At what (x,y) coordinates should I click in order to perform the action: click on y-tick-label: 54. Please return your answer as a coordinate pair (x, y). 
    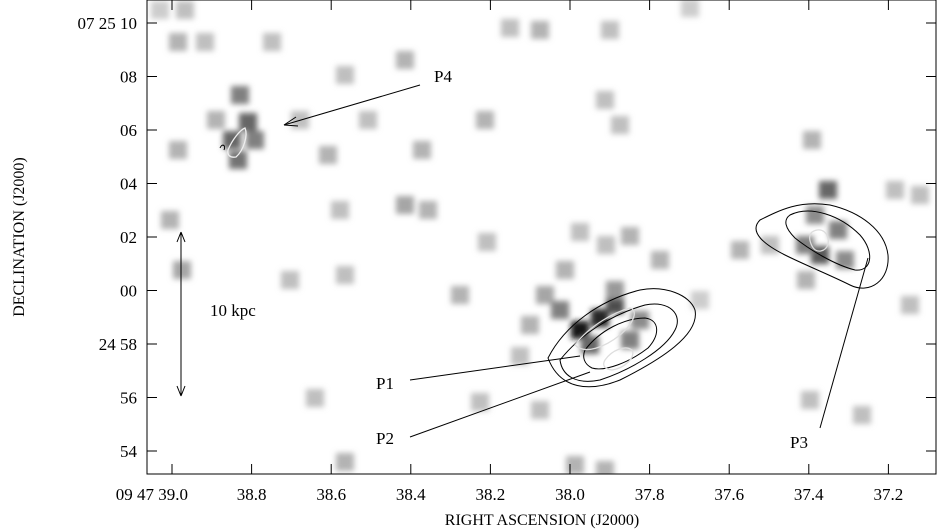
    Looking at the image, I should click on (129, 451).